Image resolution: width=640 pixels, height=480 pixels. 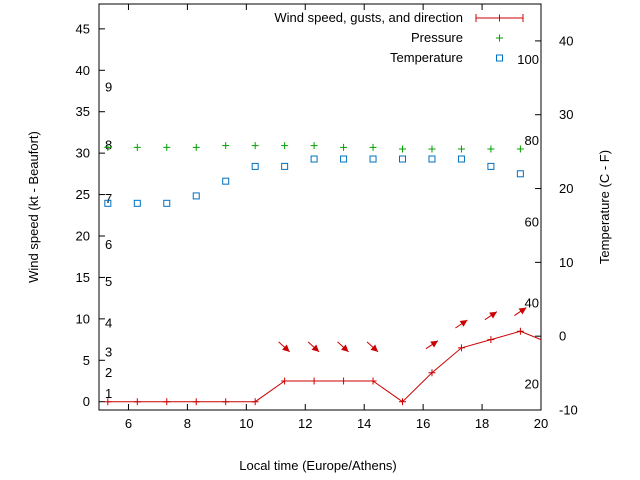 I want to click on x-tick-label: 18, so click(x=482, y=423).